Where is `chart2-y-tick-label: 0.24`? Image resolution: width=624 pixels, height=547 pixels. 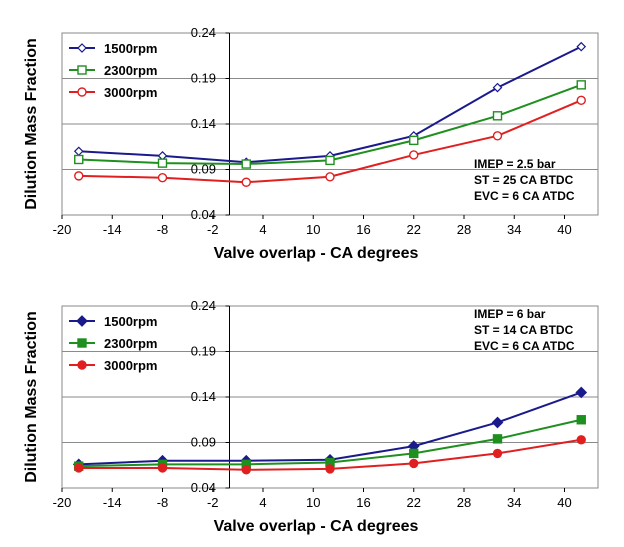 chart2-y-tick-label: 0.24 is located at coordinates (203, 305).